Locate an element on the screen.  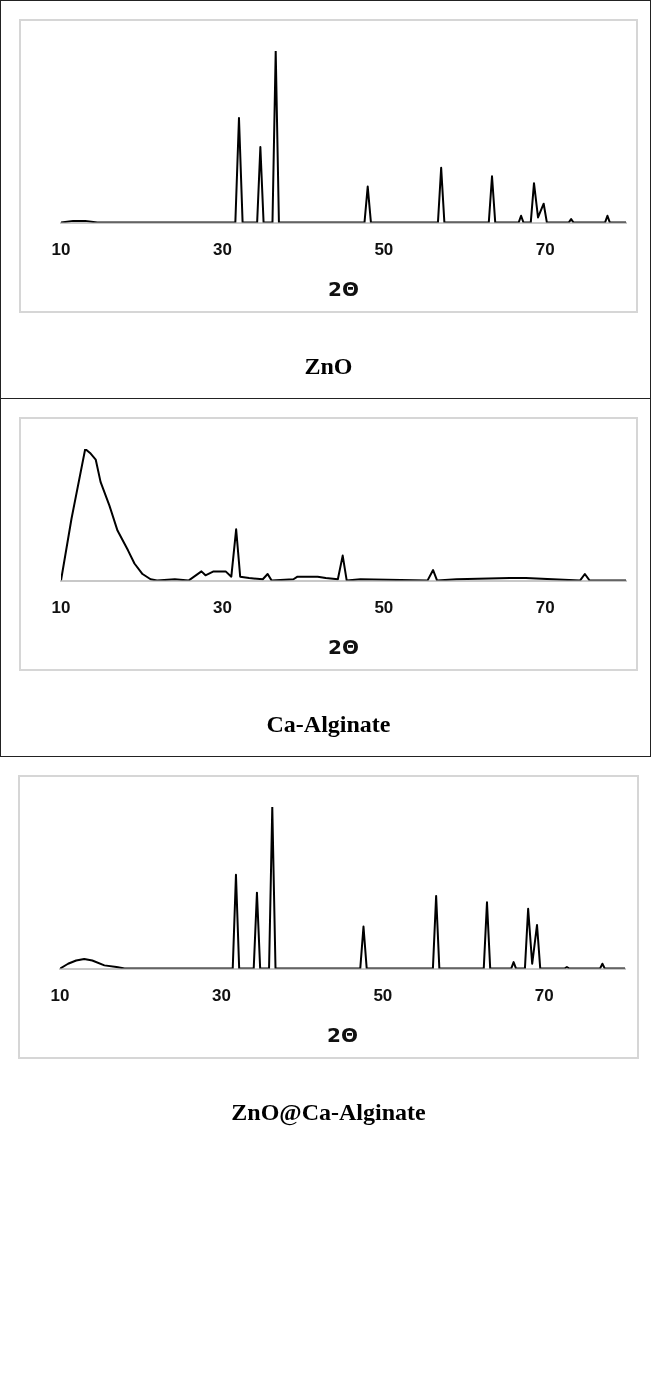
text: ZnO is located at coordinates (328, 366).